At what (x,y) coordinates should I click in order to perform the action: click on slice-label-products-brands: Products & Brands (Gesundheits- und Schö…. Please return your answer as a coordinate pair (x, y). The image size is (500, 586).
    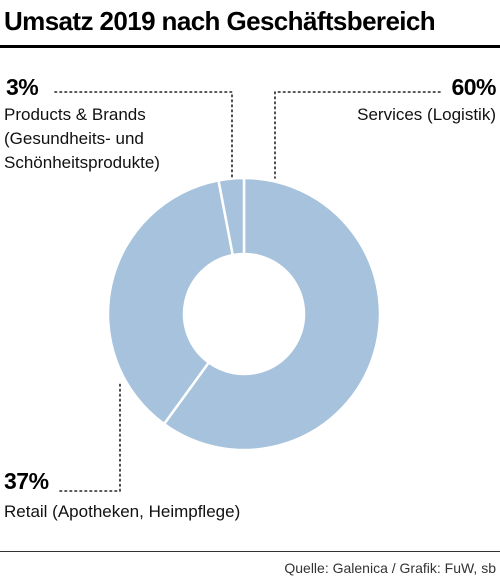
    Looking at the image, I should click on (82, 139).